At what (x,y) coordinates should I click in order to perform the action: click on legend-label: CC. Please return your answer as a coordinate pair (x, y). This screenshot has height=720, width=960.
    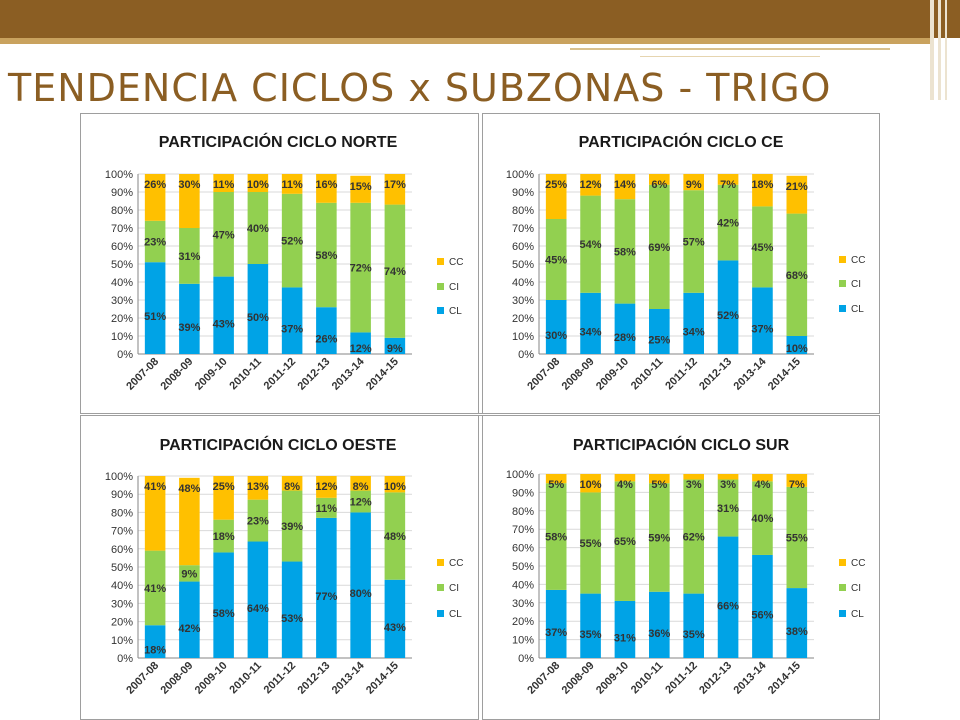
    Looking at the image, I should click on (456, 262).